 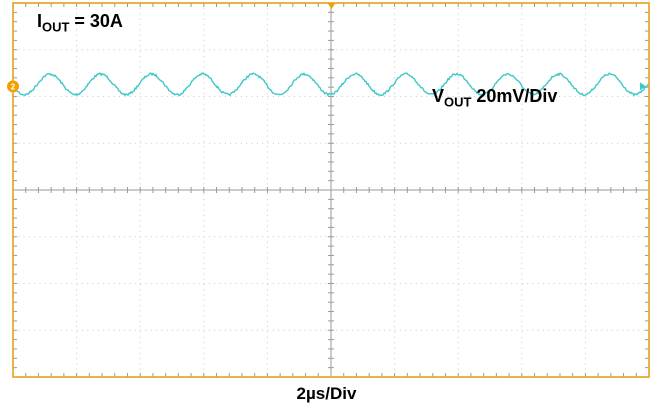 What do you see at coordinates (495, 98) in the screenshot?
I see `vout-annotation: VOUT 20mV/Div` at bounding box center [495, 98].